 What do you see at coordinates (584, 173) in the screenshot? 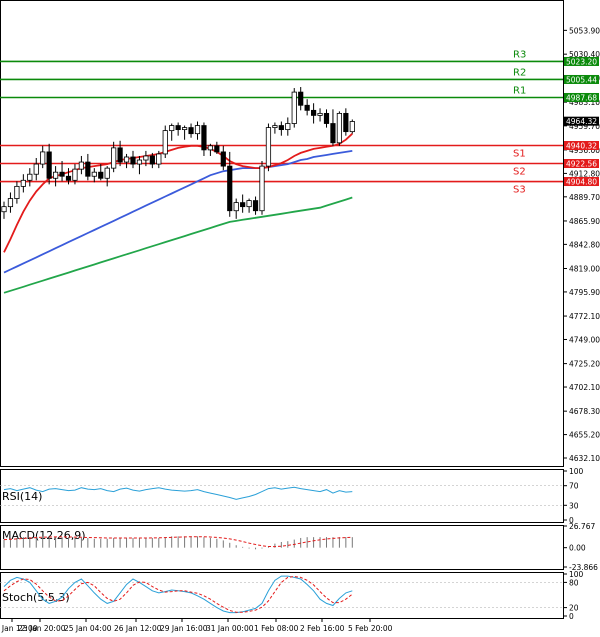
I see `price-tick-label: 4912.80` at bounding box center [584, 173].